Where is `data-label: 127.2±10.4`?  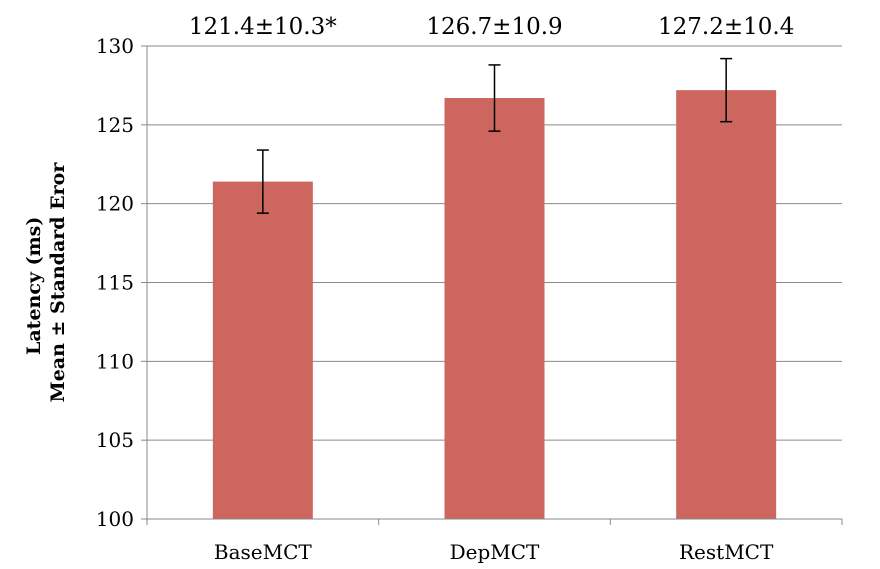 data-label: 127.2±10.4 is located at coordinates (726, 27).